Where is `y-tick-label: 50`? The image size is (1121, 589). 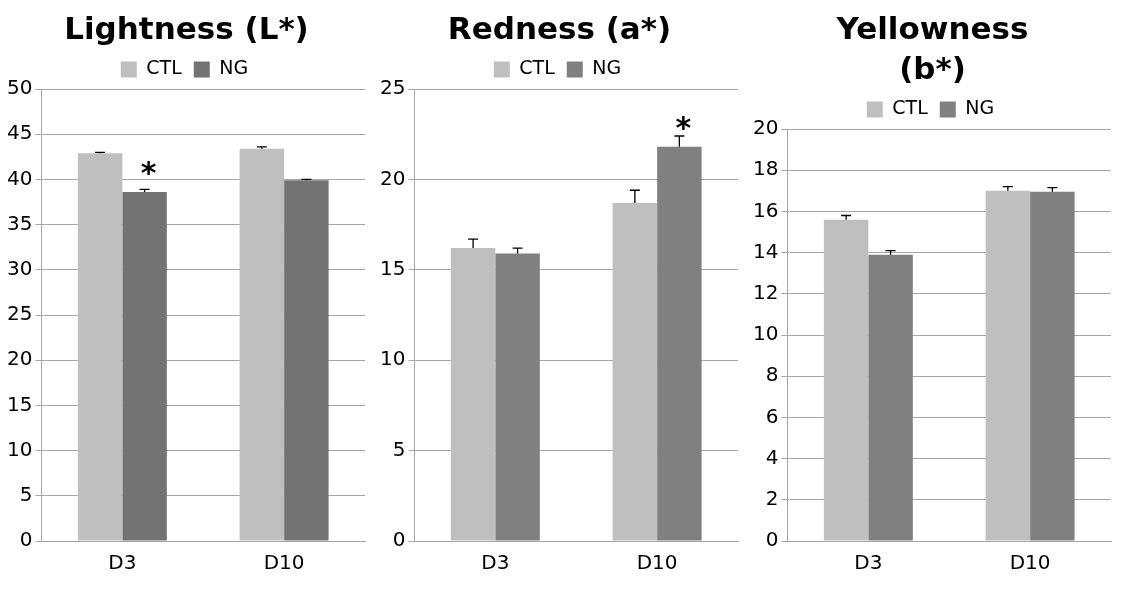 y-tick-label: 50 is located at coordinates (20, 87).